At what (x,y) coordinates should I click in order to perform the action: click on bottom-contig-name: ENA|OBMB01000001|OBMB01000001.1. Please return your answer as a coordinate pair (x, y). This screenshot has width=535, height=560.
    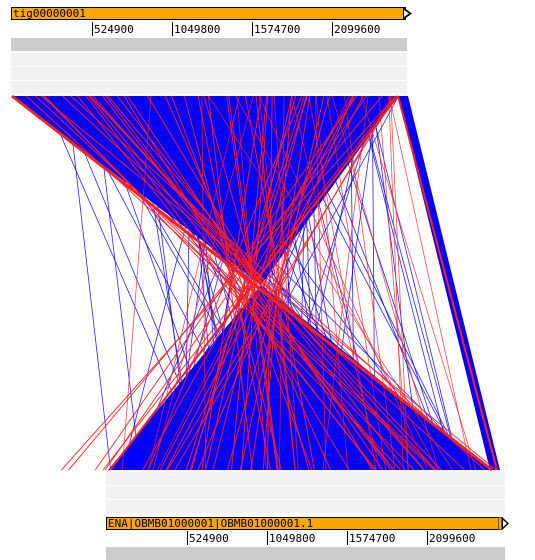
    Looking at the image, I should click on (211, 523).